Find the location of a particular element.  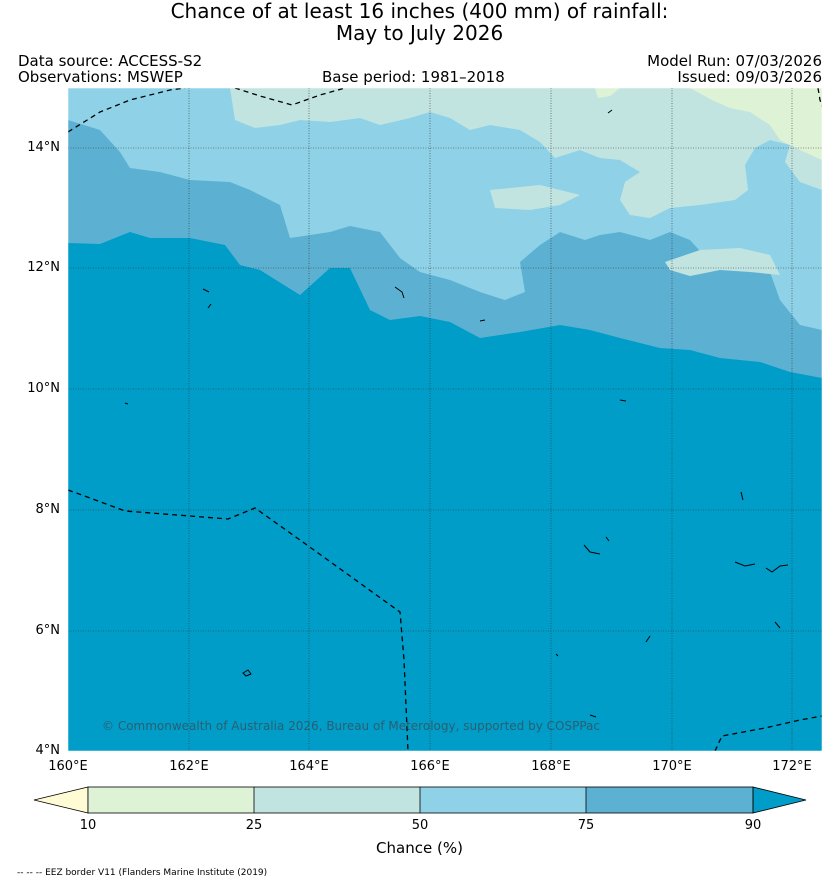

lon-label-172e: 172°E is located at coordinates (792, 766).